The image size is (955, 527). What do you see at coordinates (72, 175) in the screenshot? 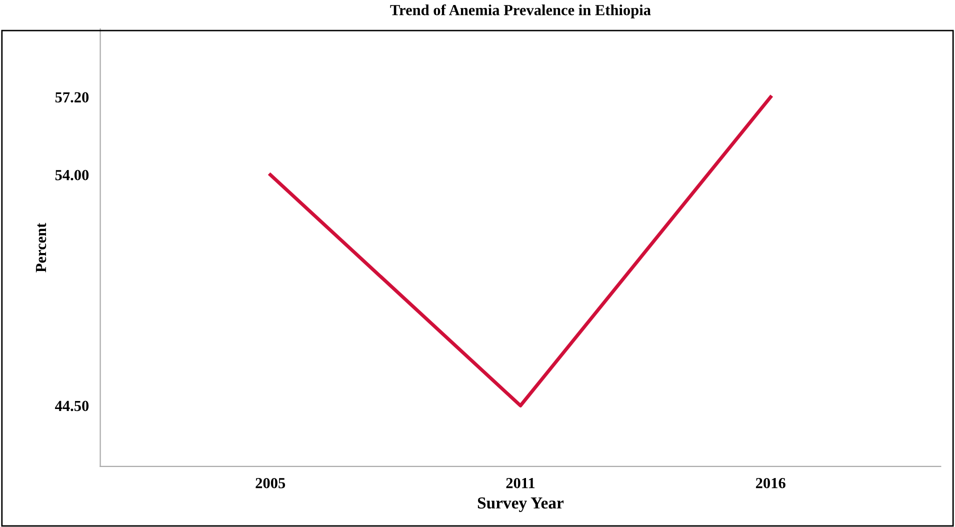
I see `y-tick-label: 54.00` at bounding box center [72, 175].